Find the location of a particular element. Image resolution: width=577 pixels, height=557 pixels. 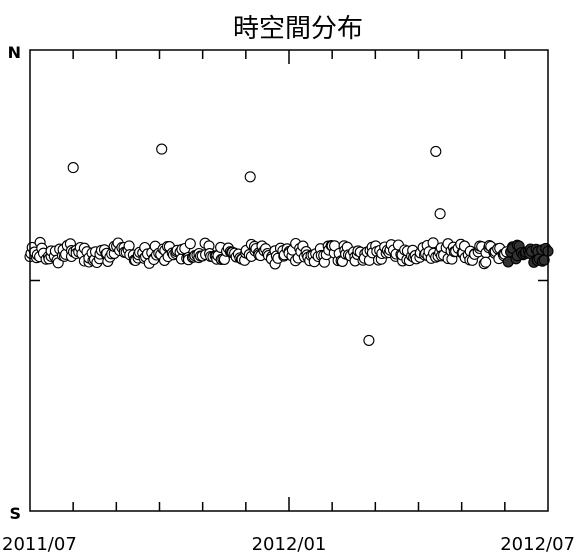

y-top-label: N is located at coordinates (14, 52).